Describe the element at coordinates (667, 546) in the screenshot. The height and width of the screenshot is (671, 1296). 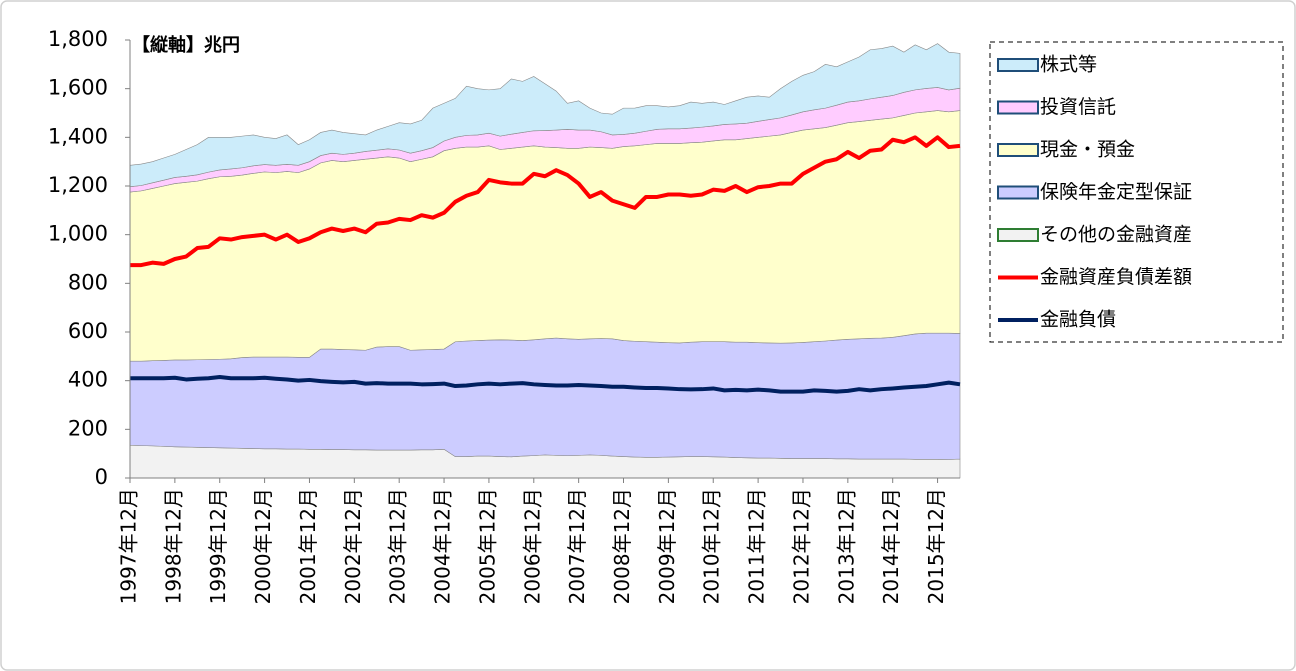
I see `x-tick-label: 2009年12月` at that location.